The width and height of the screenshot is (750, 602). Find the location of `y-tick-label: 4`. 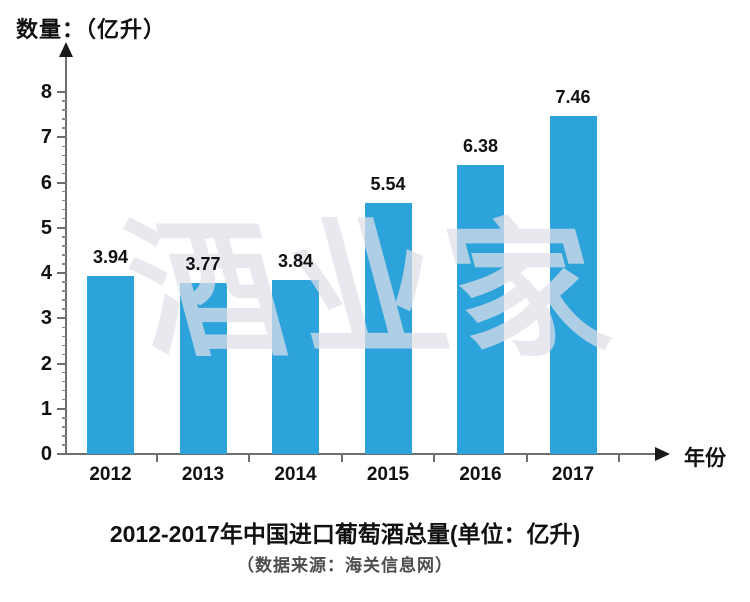

y-tick-label: 4 is located at coordinates (46, 273).